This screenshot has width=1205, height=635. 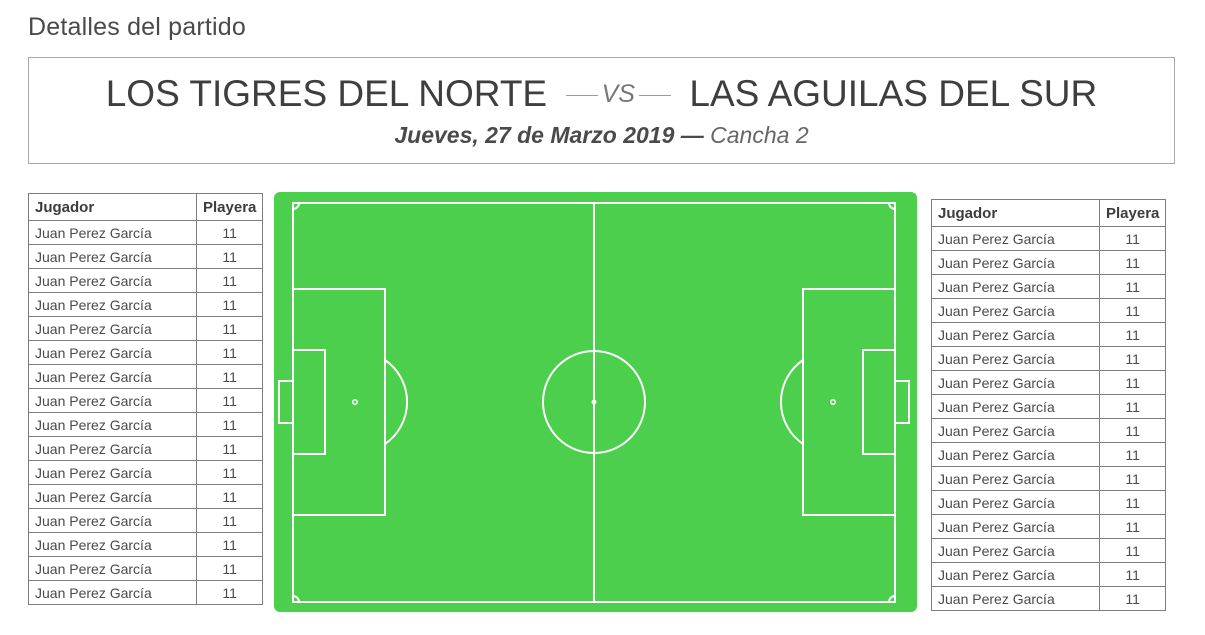 What do you see at coordinates (654, 95) in the screenshot?
I see `dash-right` at bounding box center [654, 95].